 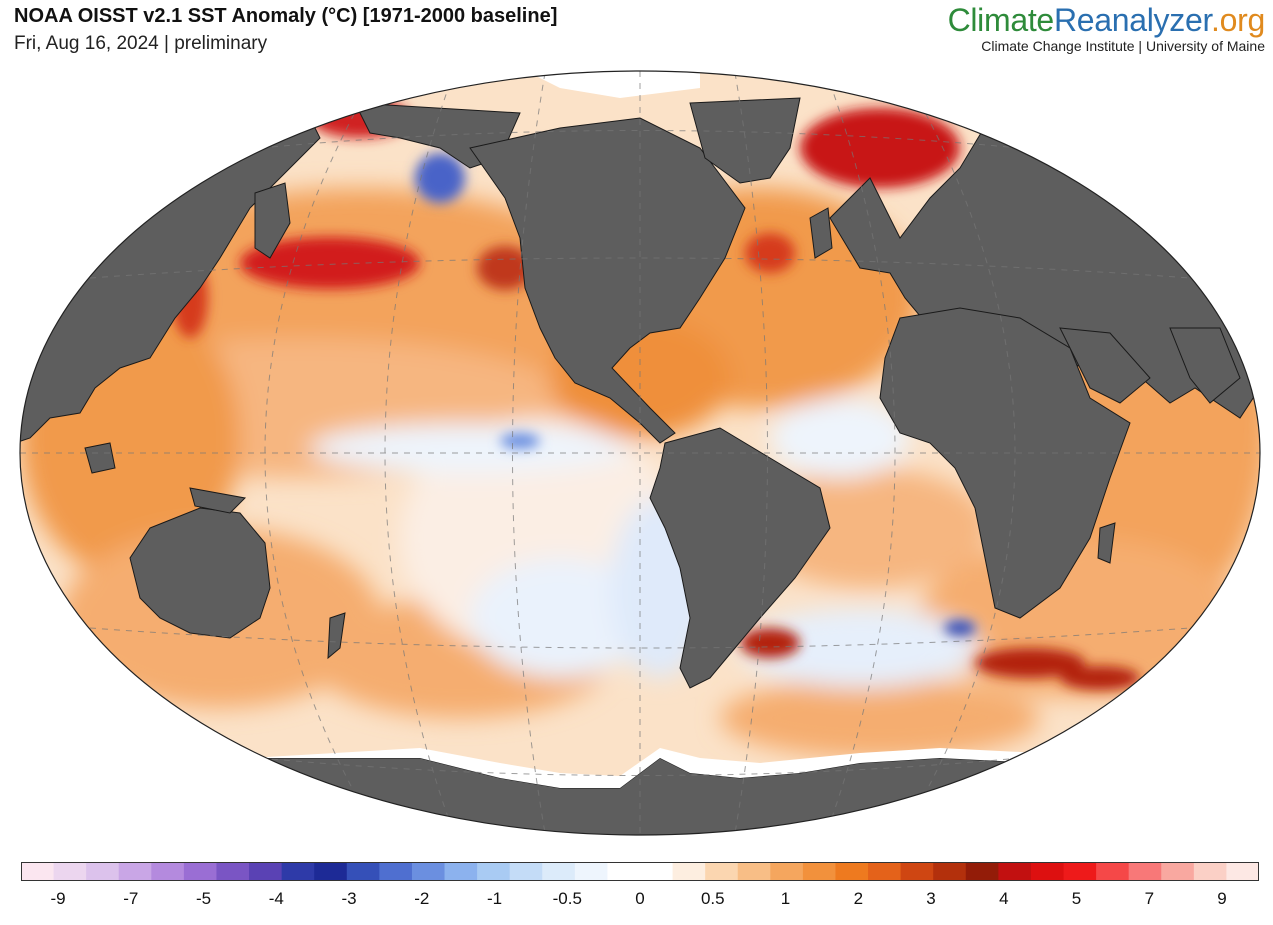 I want to click on land-new-guinea, so click(x=218, y=500).